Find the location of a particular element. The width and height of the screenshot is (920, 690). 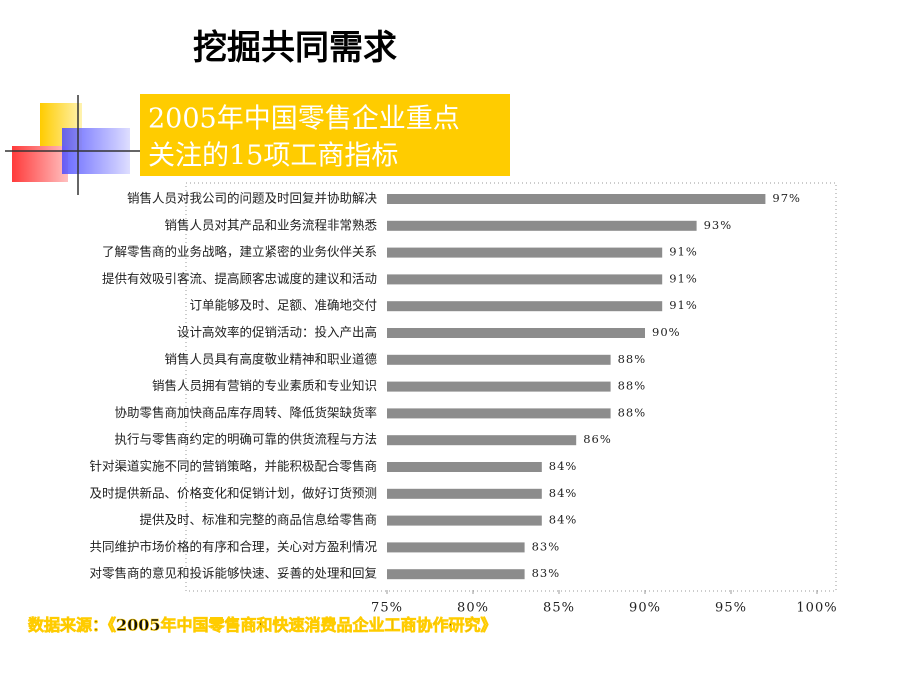

category-label: 提供有效吸引客流、提高顾客忠诚度的建议和活动 is located at coordinates (239, 278).